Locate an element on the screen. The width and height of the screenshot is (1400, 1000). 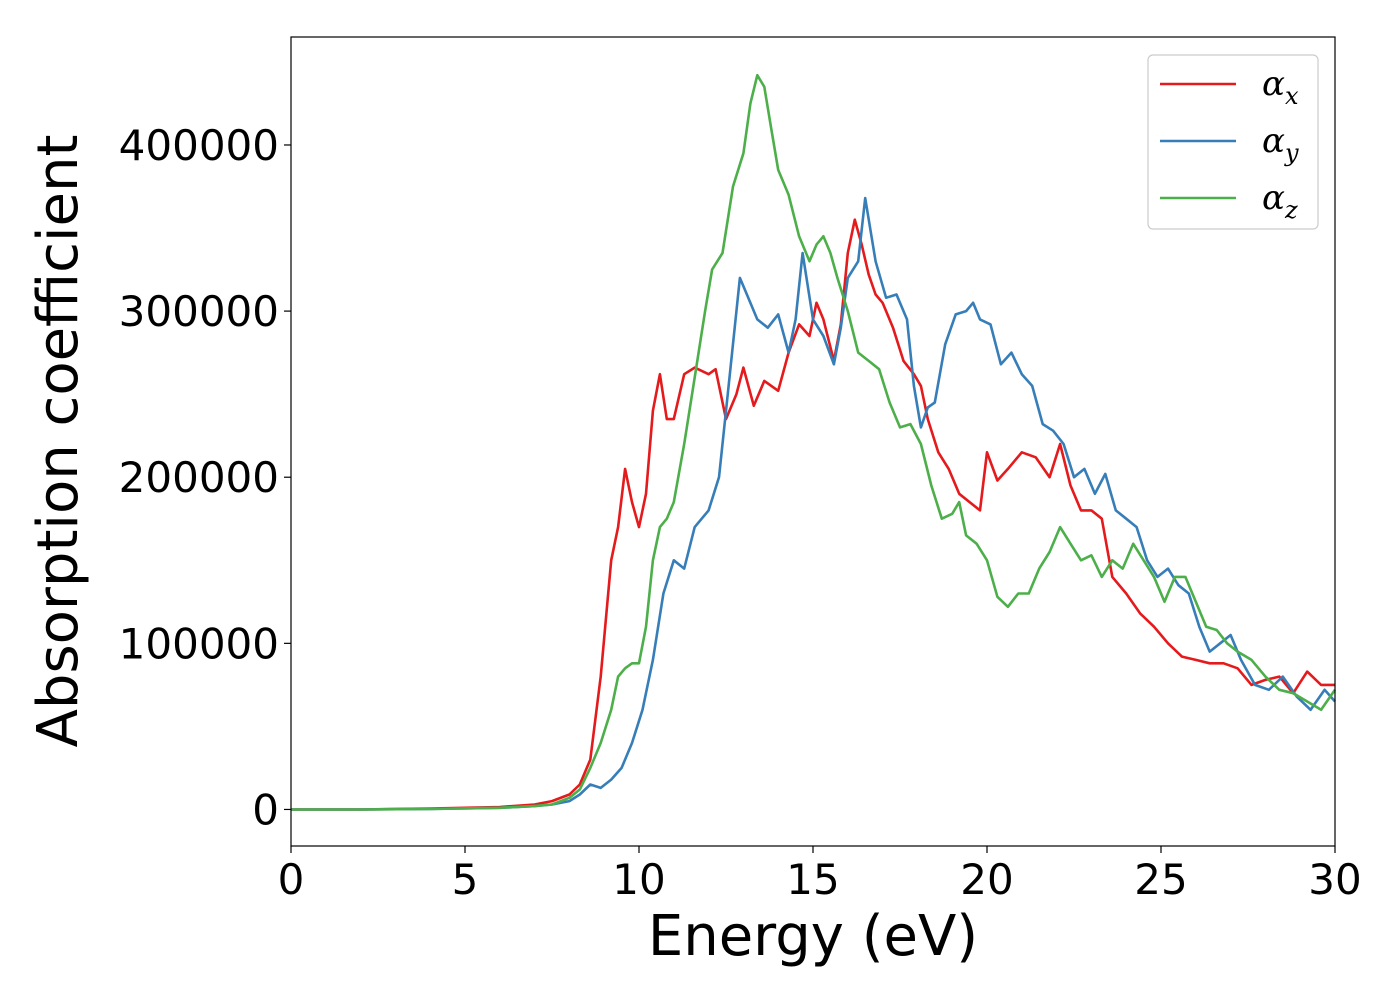
x-tick-label: 10 is located at coordinates (638, 879).